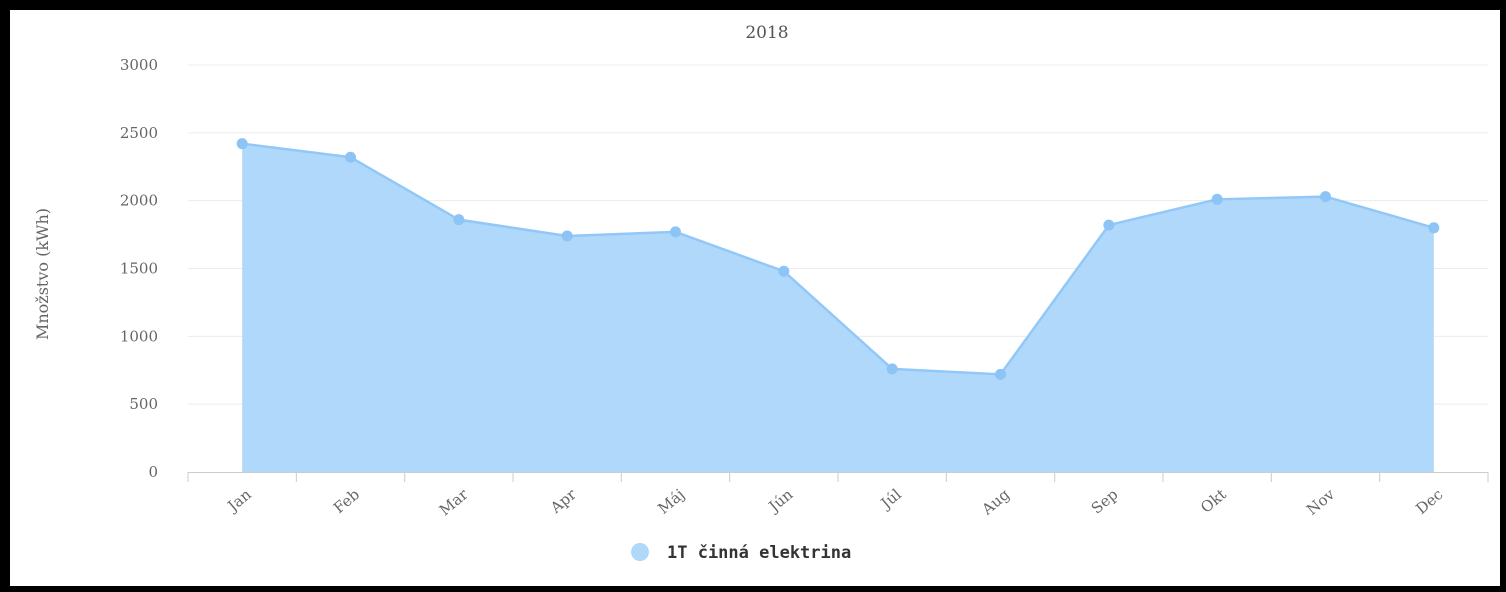 The image size is (1506, 592). What do you see at coordinates (350, 157) in the screenshot?
I see `data-point-feb` at bounding box center [350, 157].